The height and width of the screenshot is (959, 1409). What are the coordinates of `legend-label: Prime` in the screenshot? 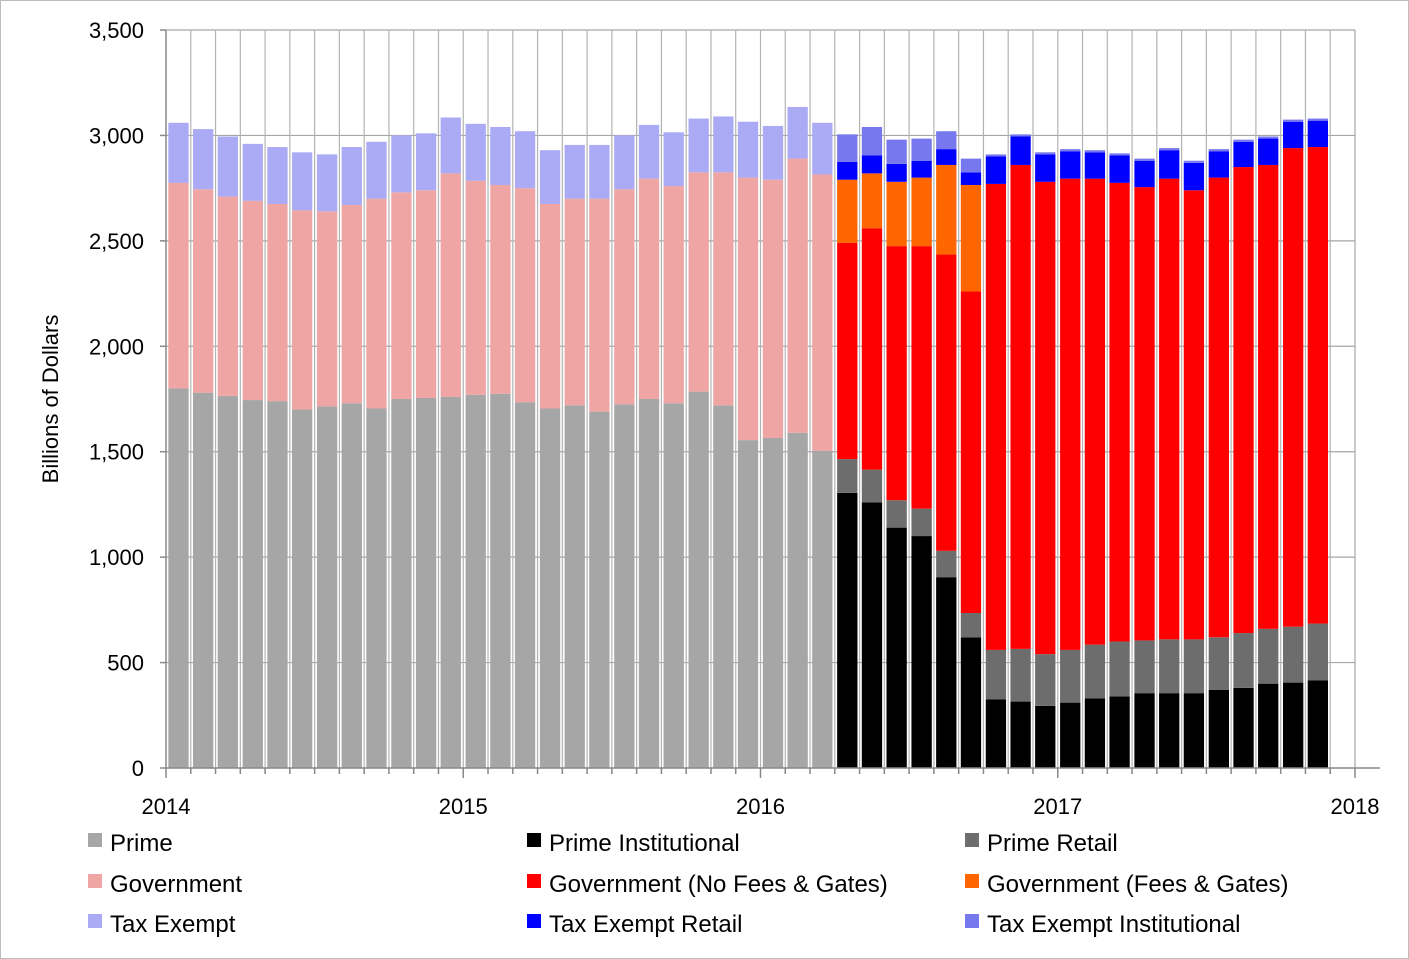 It's located at (141, 843).